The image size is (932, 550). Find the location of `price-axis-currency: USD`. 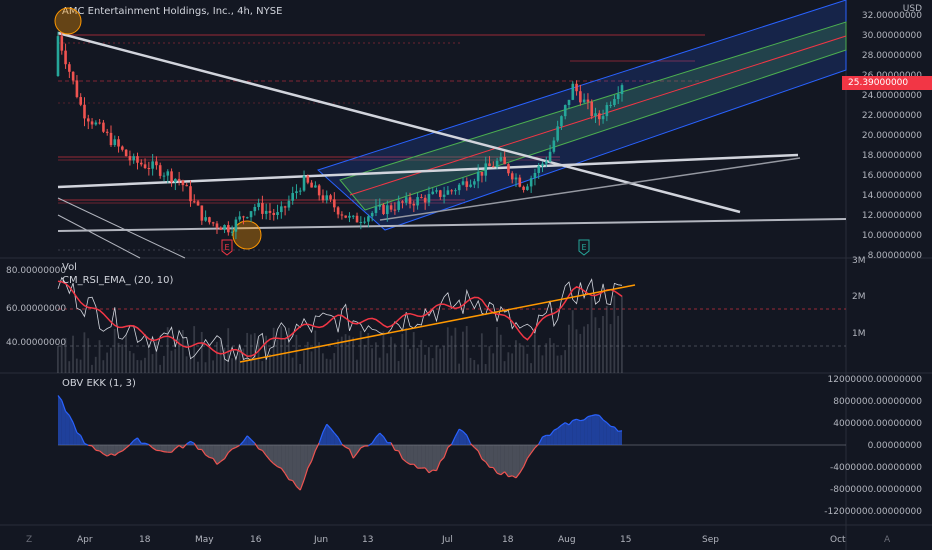

price-axis-currency: USD is located at coordinates (912, 9).